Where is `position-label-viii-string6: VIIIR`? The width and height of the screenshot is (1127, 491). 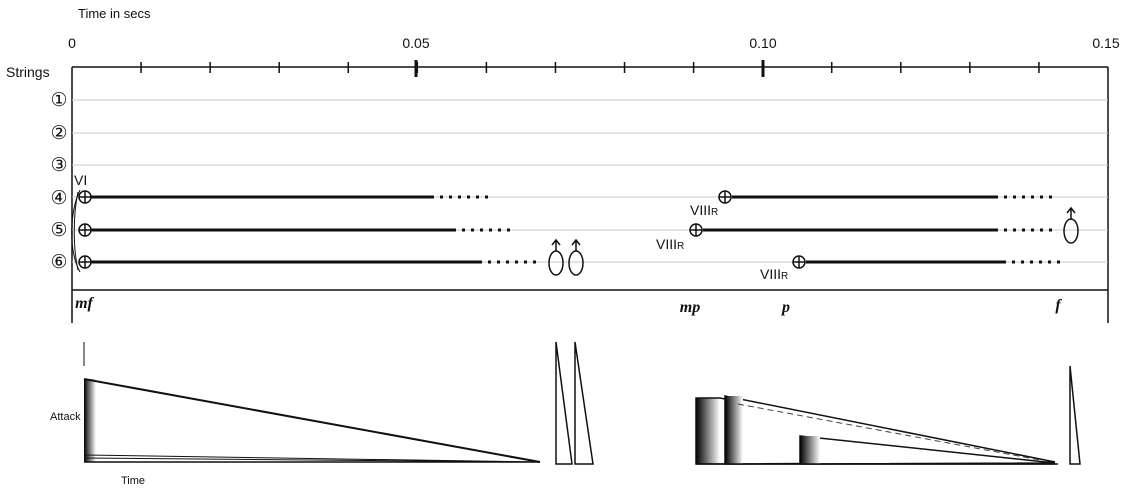
position-label-viii-string6: VIIIR is located at coordinates (774, 274).